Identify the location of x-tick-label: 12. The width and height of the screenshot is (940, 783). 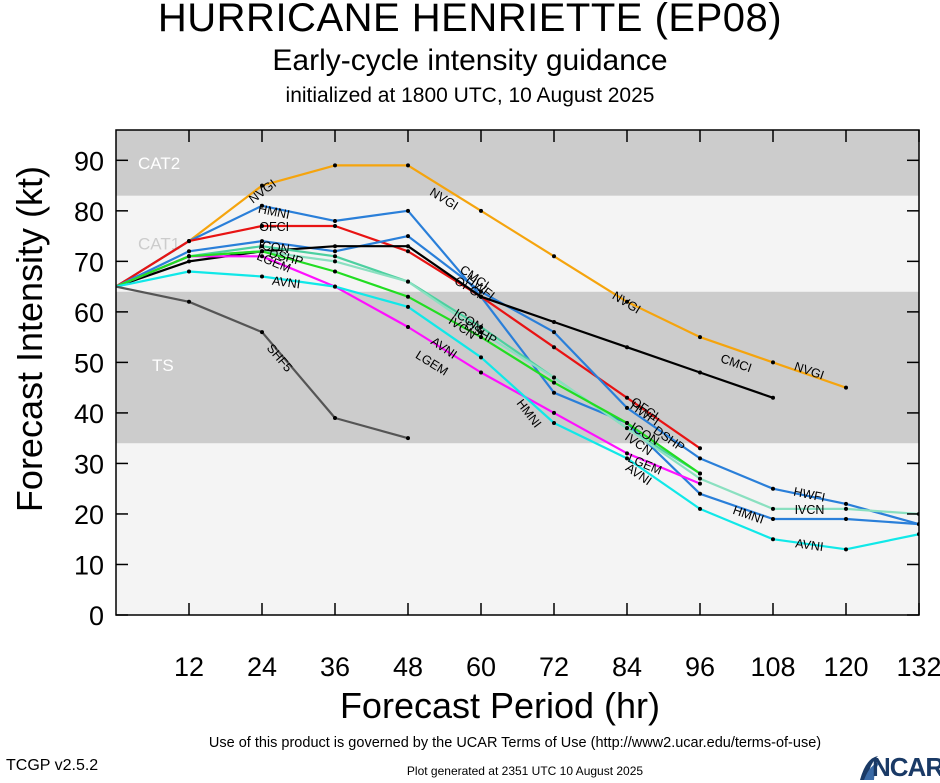
(189, 667).